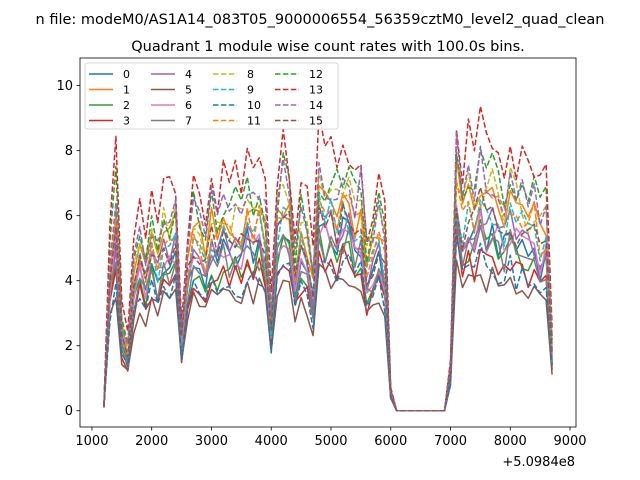  I want to click on legend-label-2: 2, so click(126, 105).